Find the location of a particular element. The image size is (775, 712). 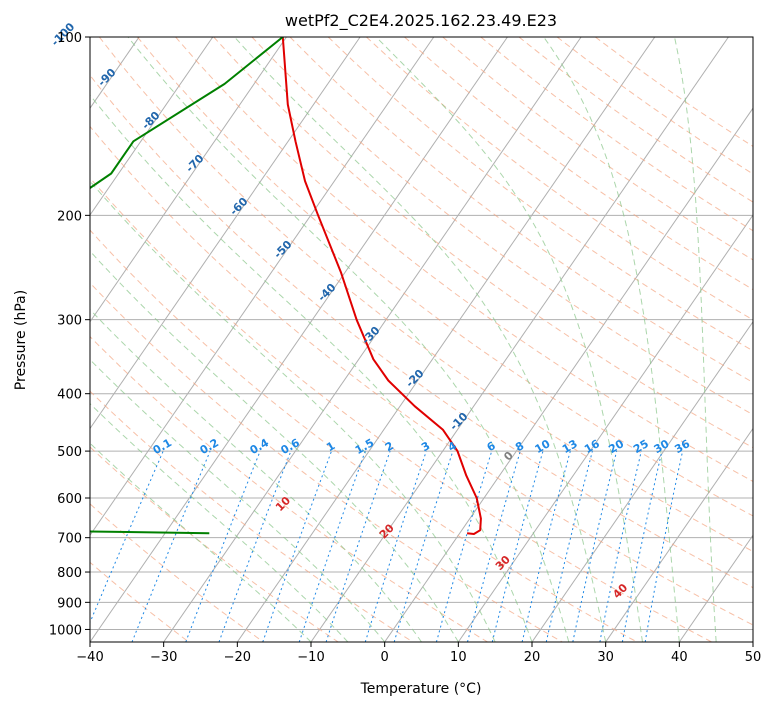

y-tick-label: 800 is located at coordinates (69, 573).